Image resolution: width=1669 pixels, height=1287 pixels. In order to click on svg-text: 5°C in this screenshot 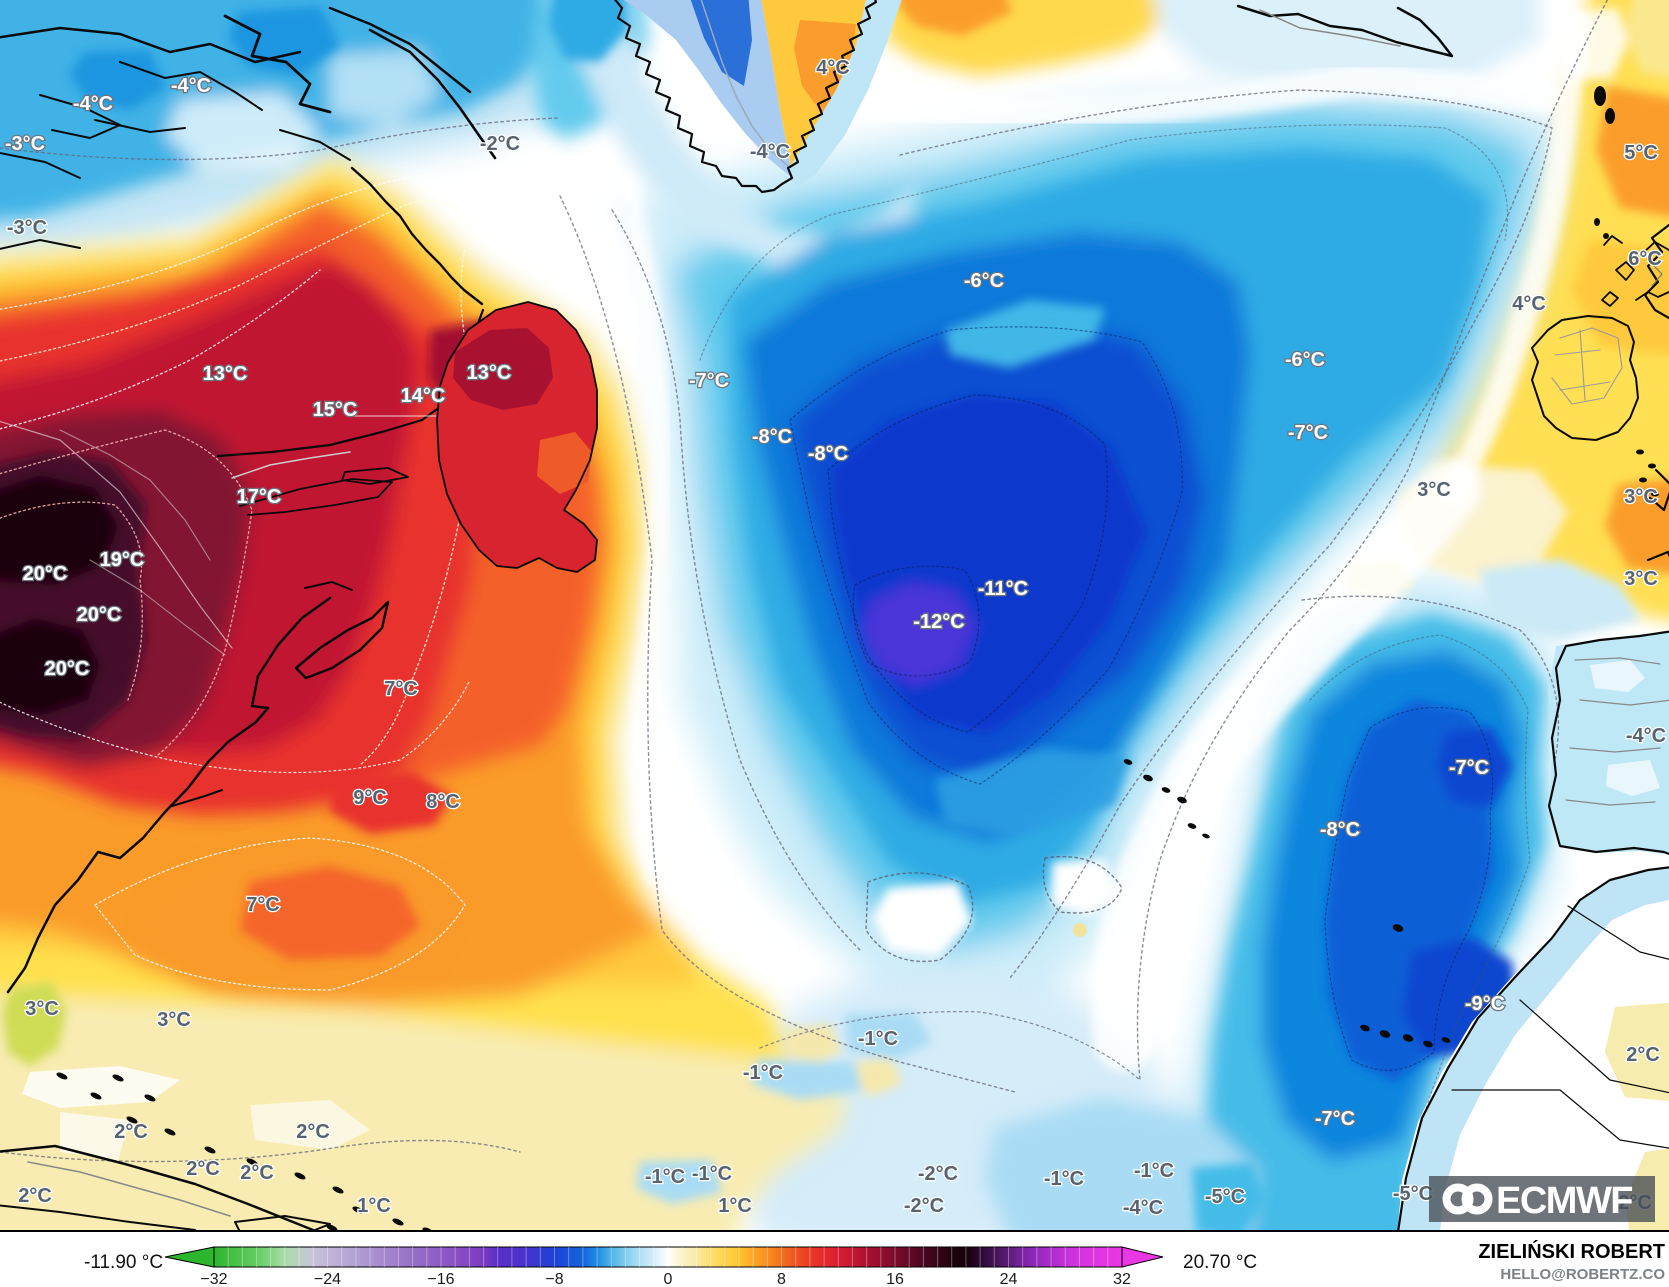, I will do `click(1641, 153)`.